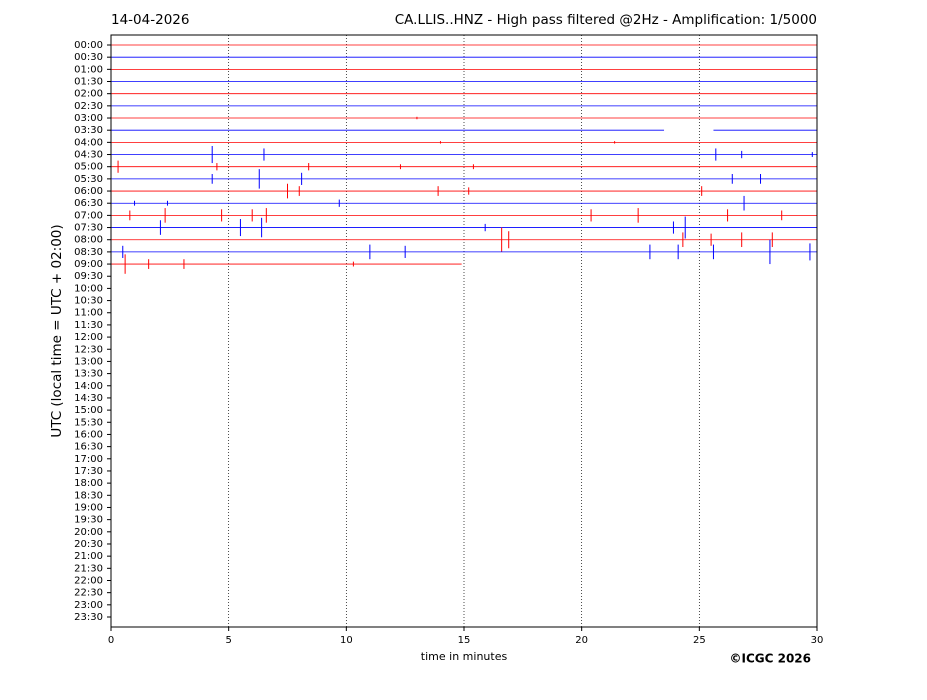  I want to click on y-tick-label: 00:00, so click(88, 45).